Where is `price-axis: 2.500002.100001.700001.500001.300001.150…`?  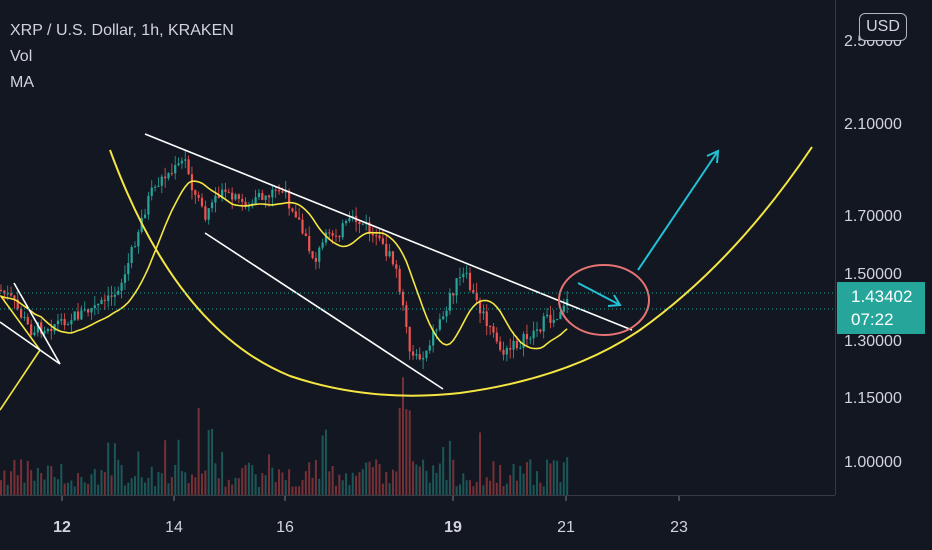 price-axis: 2.500002.100001.700001.500001.300001.150… is located at coordinates (873, 252).